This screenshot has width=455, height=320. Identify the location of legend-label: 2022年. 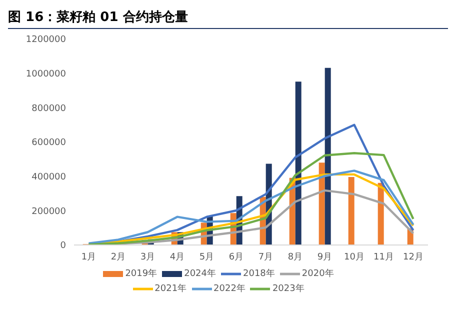
(229, 288).